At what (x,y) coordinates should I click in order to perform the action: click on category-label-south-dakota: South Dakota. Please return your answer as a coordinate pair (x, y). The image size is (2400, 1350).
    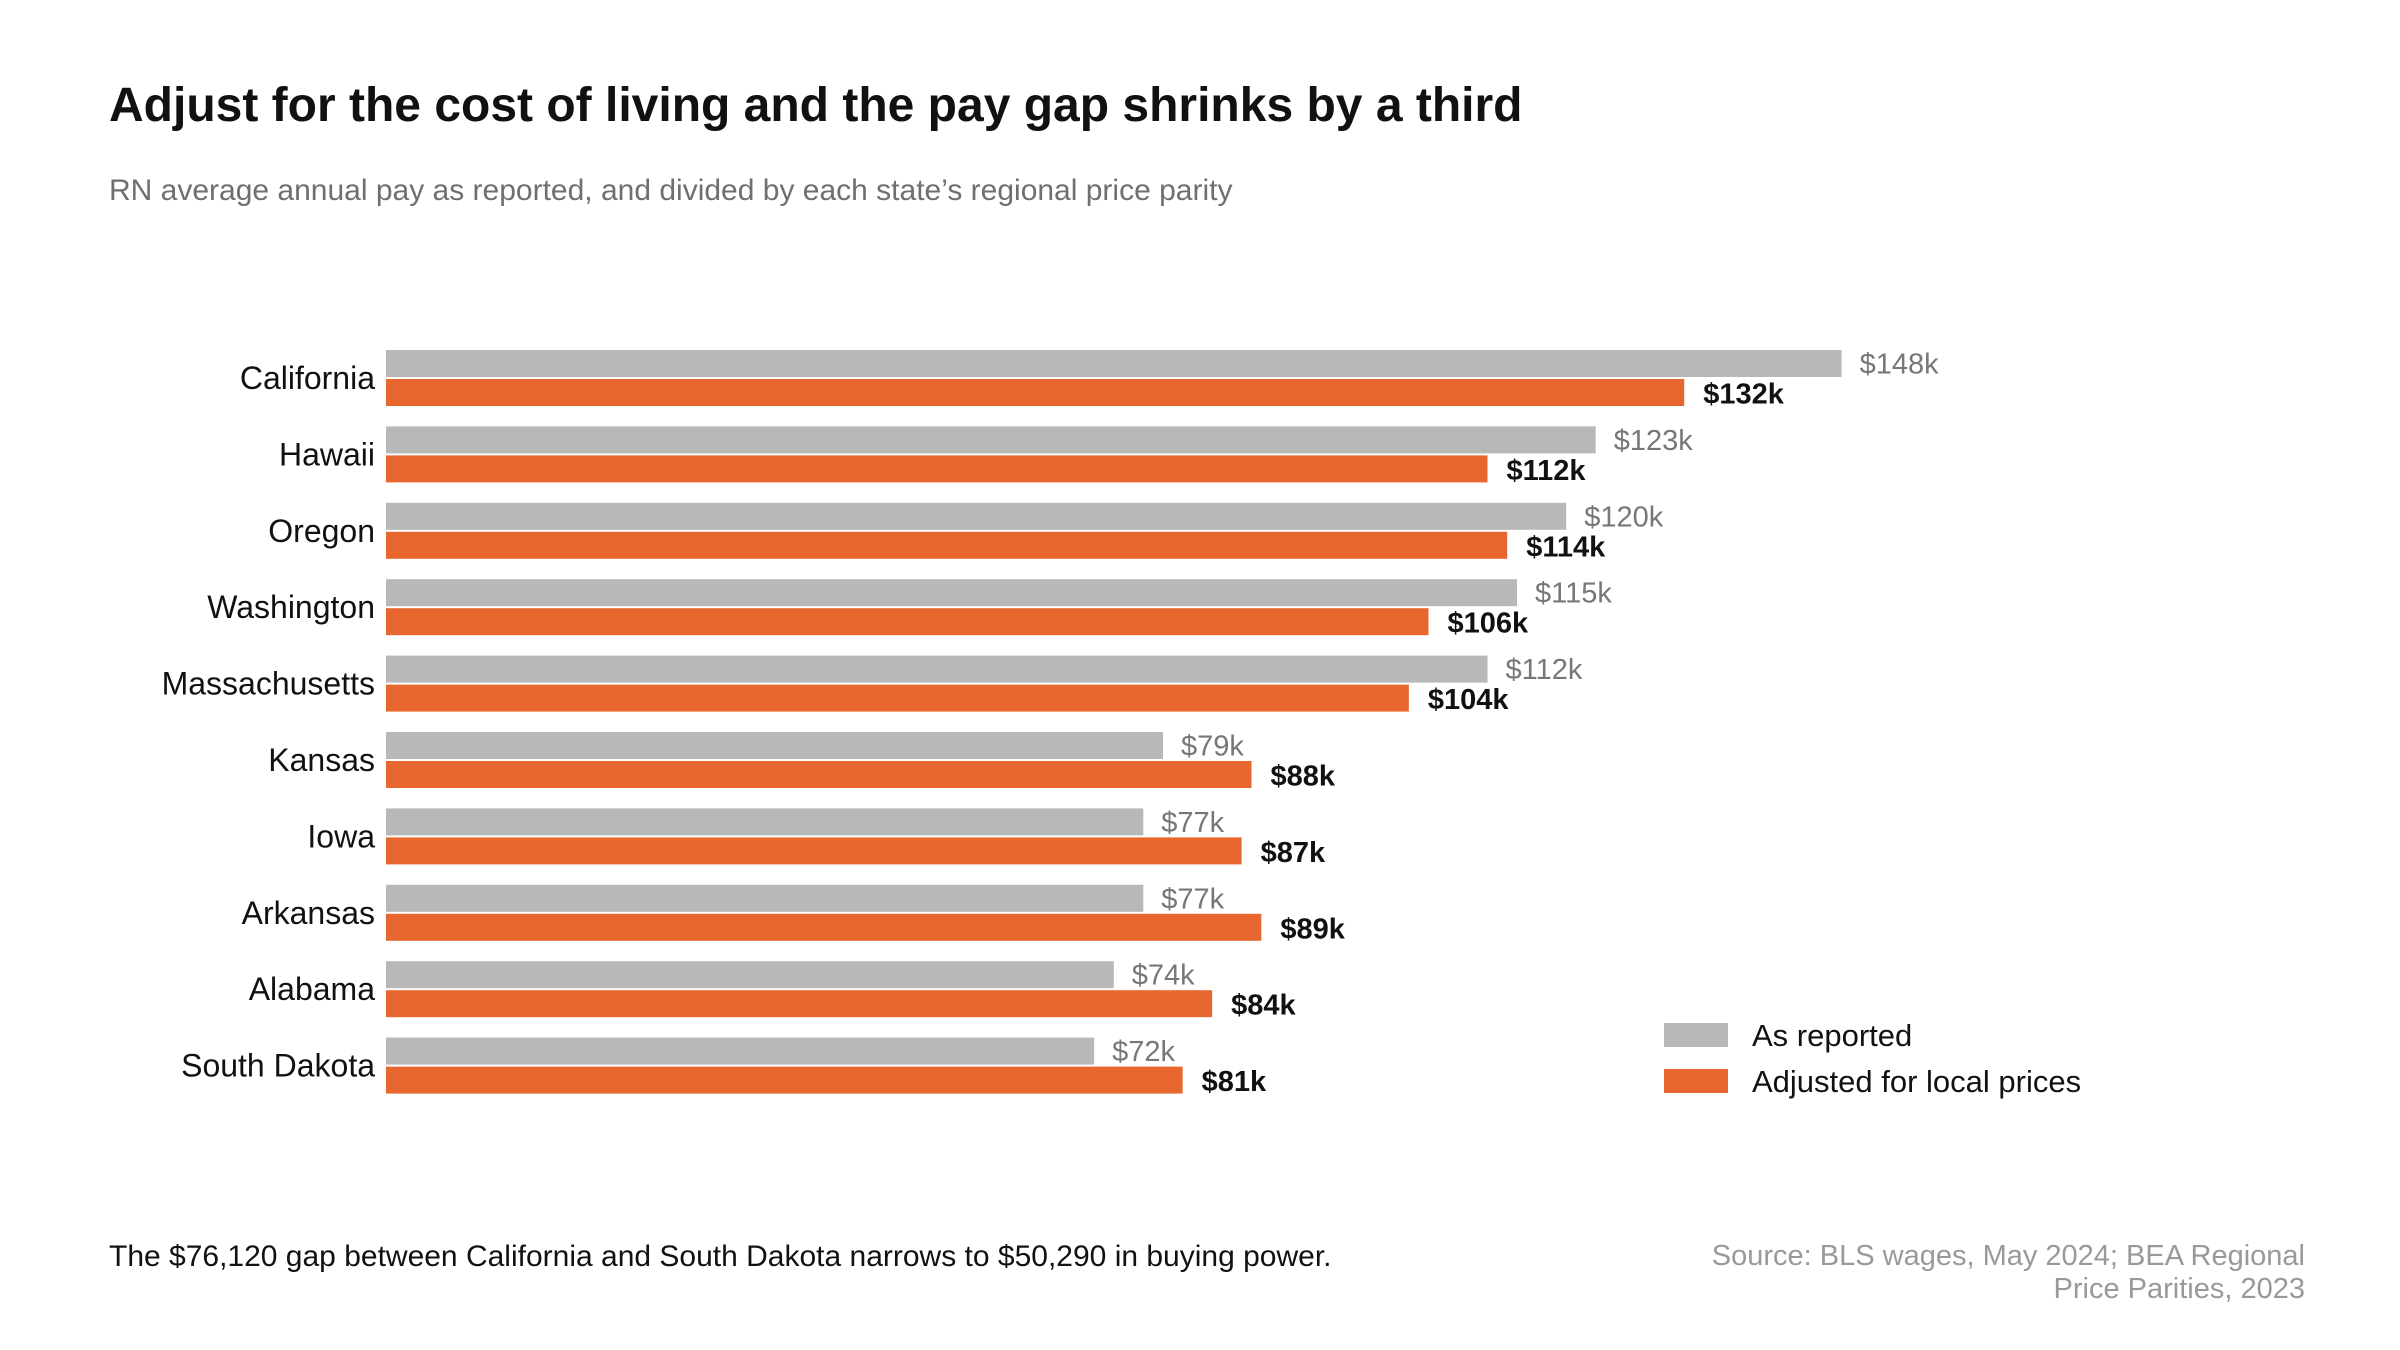
    Looking at the image, I should click on (278, 1066).